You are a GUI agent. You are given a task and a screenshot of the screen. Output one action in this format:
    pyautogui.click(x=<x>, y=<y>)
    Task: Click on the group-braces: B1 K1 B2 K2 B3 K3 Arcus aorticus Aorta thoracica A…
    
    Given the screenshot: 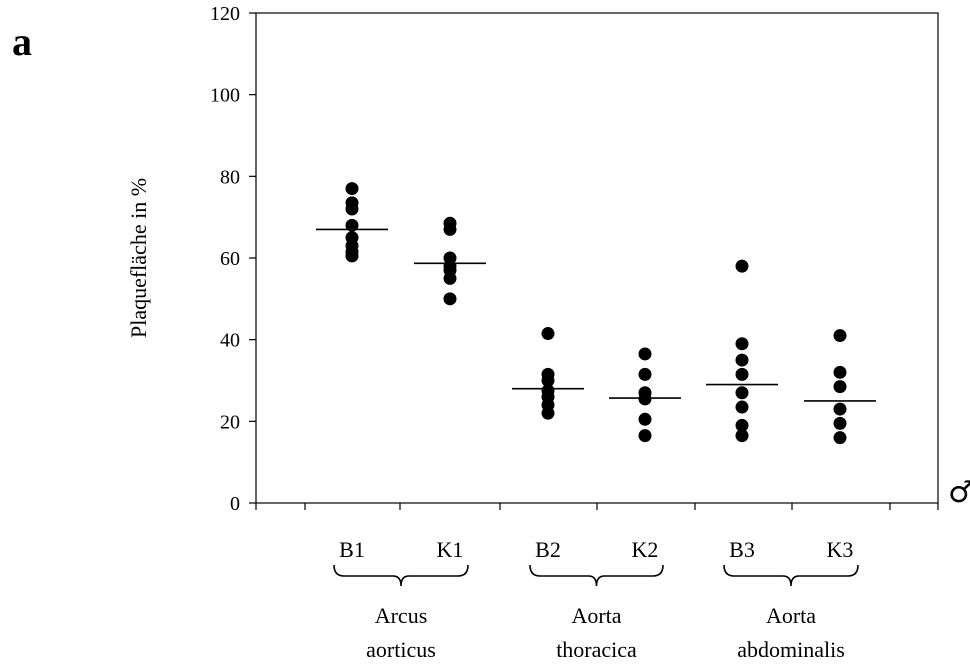 What is the action you would take?
    pyautogui.click(x=596, y=599)
    